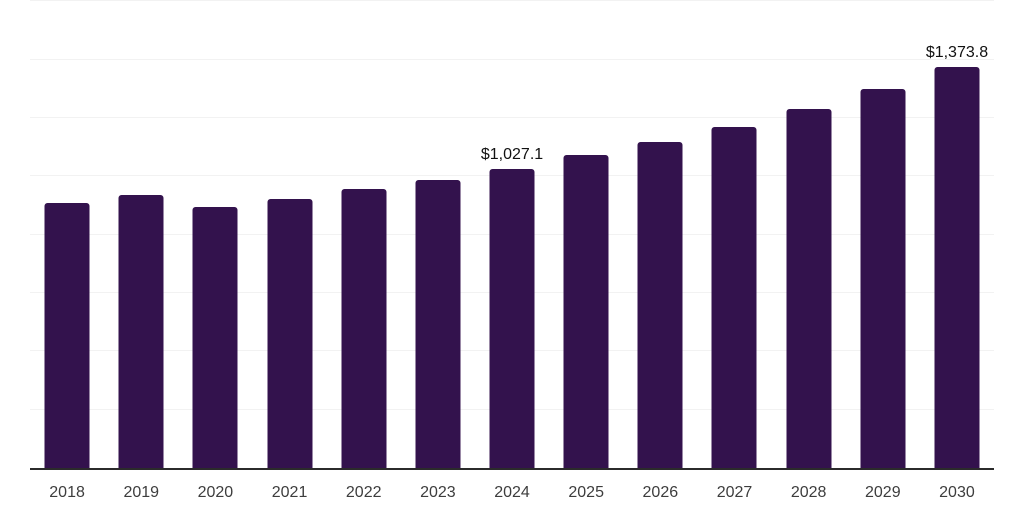  I want to click on bar-2023, so click(438, 323).